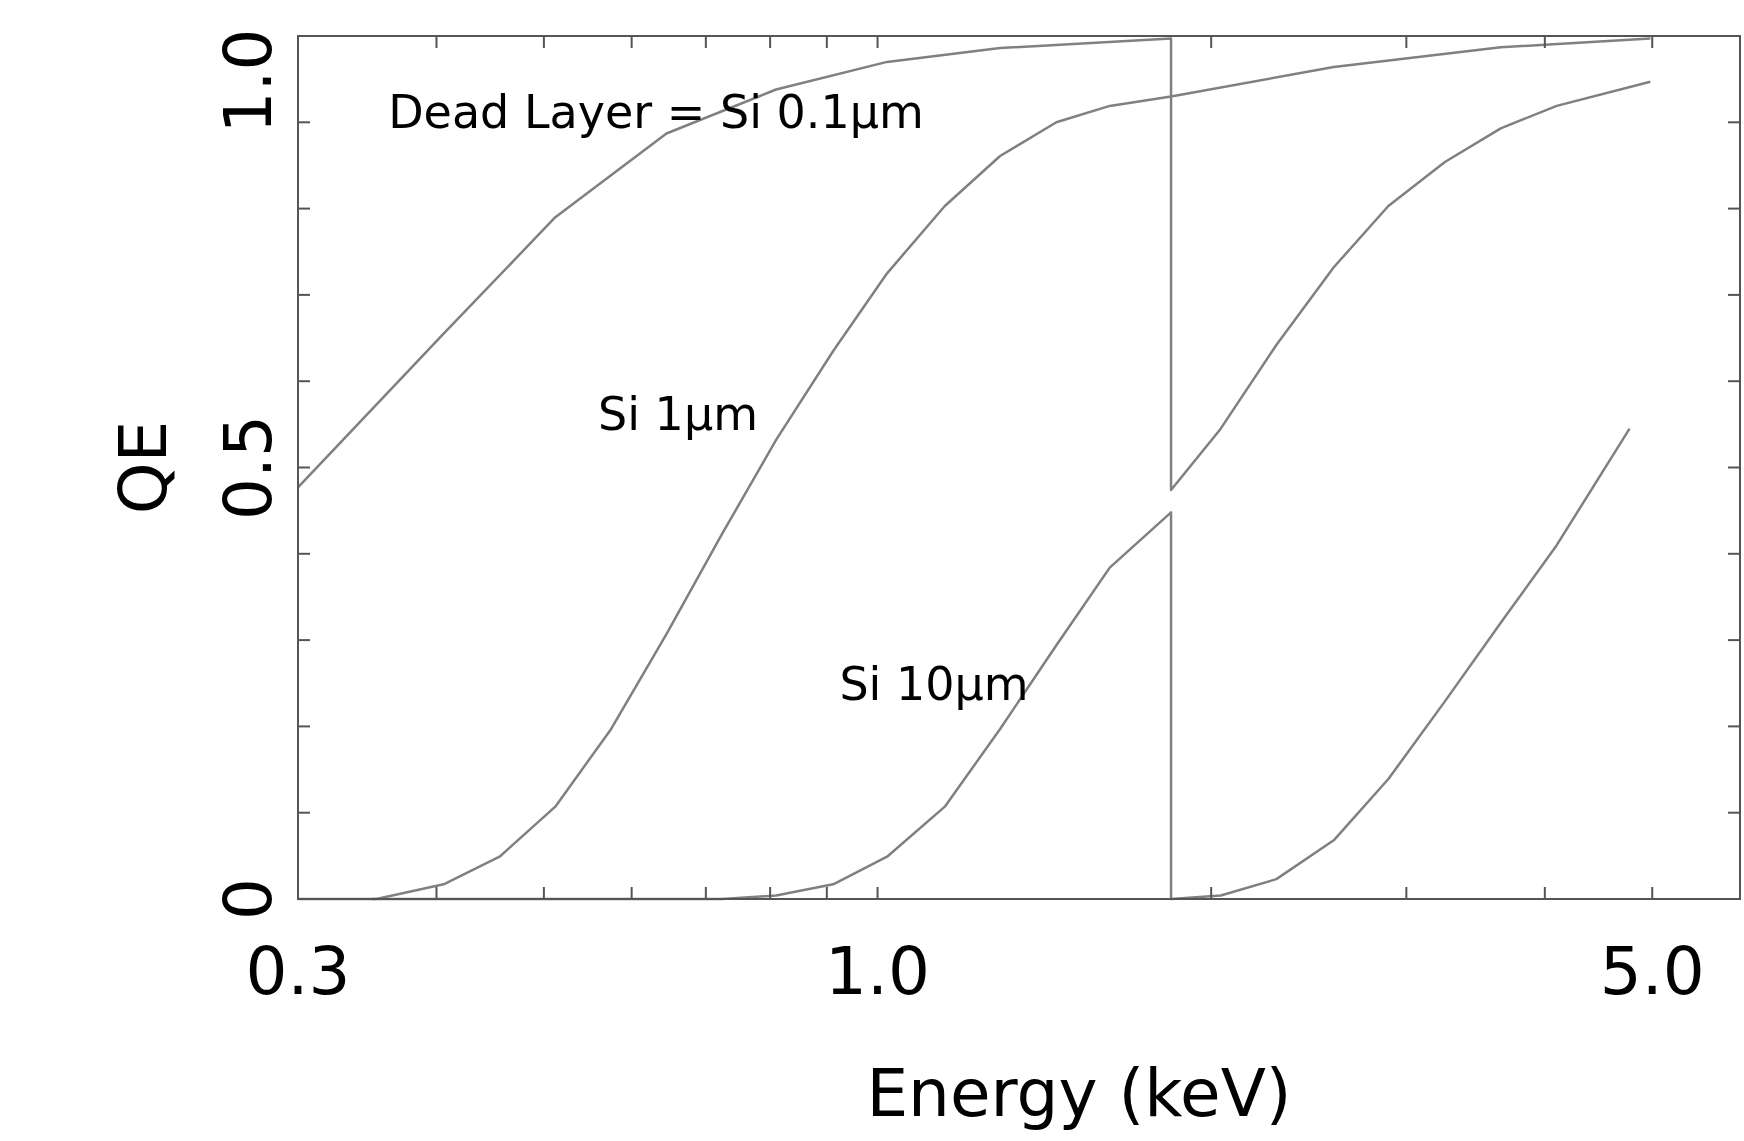 This screenshot has height=1141, width=1744. What do you see at coordinates (656, 111) in the screenshot?
I see `annotation: Dead Layer = Si 0.1µm` at bounding box center [656, 111].